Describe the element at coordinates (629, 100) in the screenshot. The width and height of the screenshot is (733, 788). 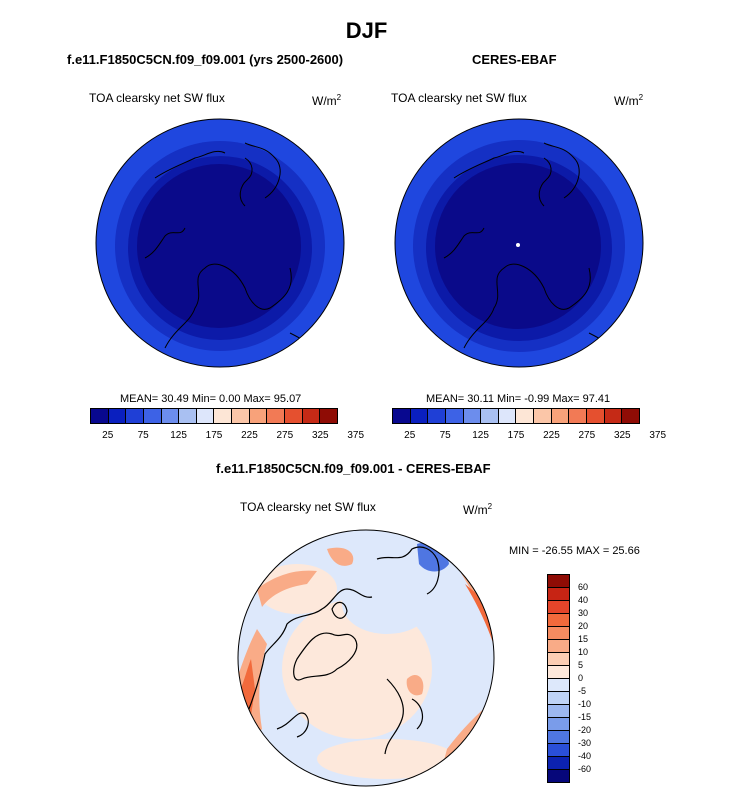
I see `panel-right-units: W/m2` at that location.